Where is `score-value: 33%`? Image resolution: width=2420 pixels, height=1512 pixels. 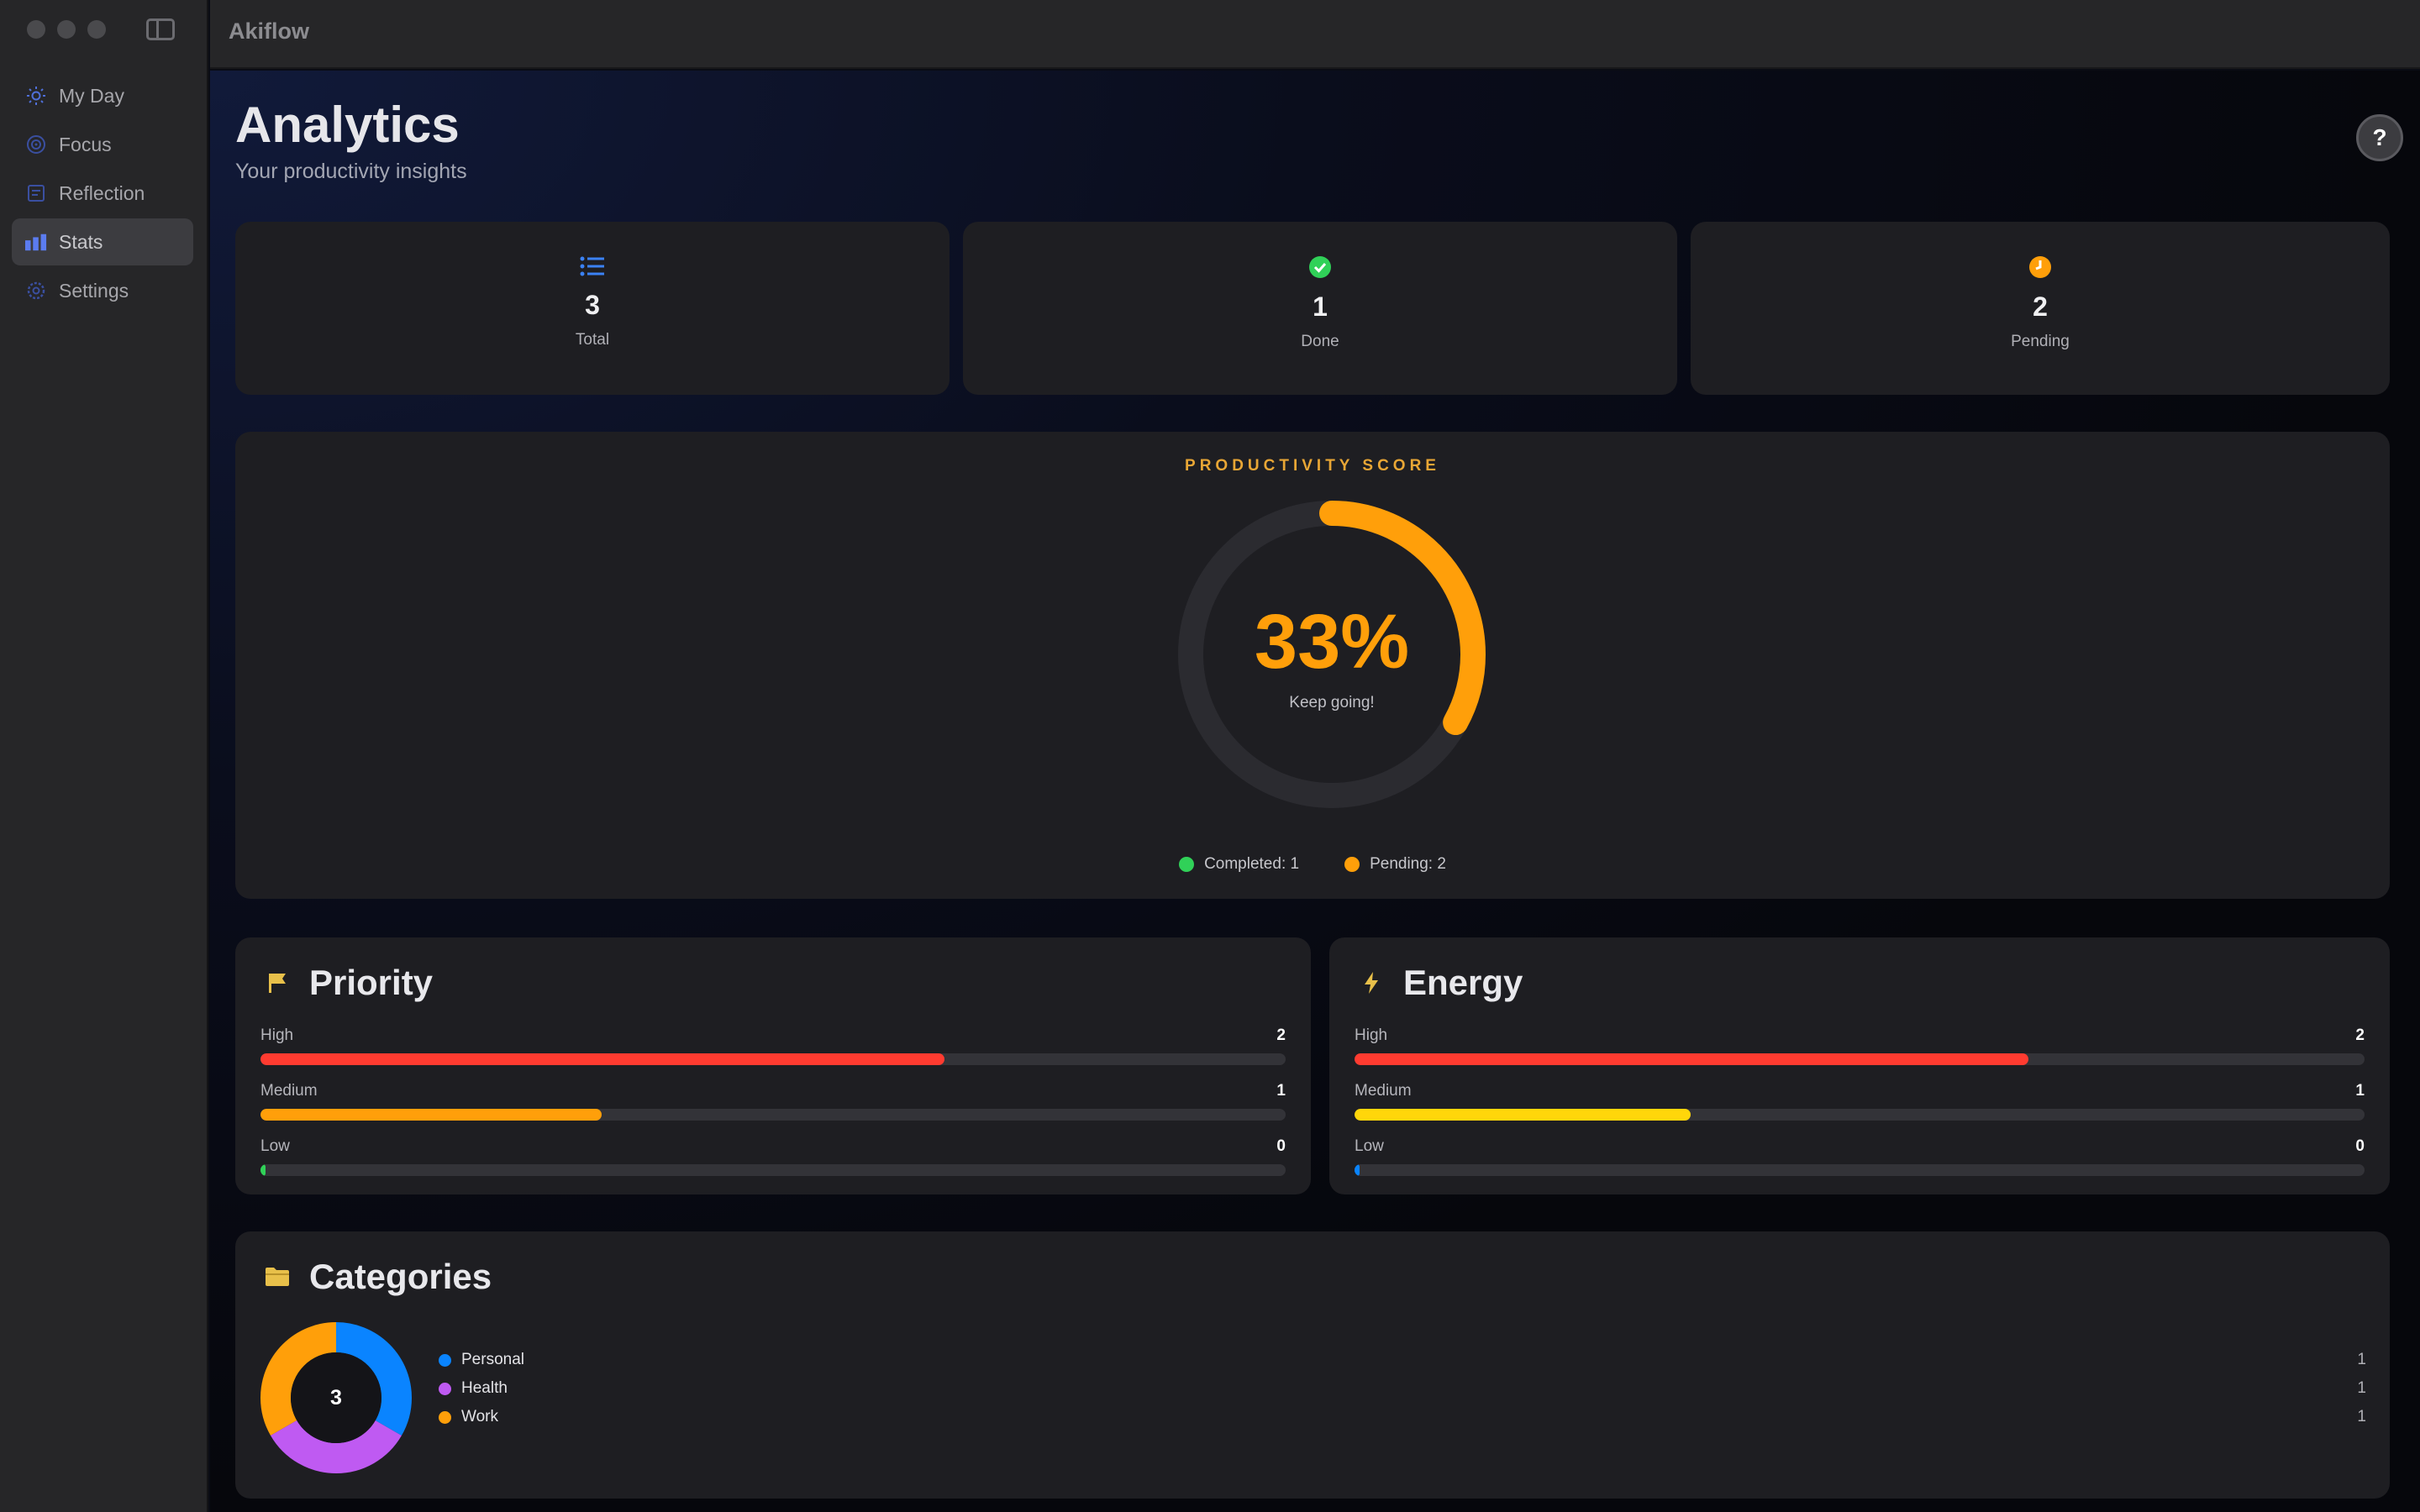 score-value: 33% is located at coordinates (1332, 642).